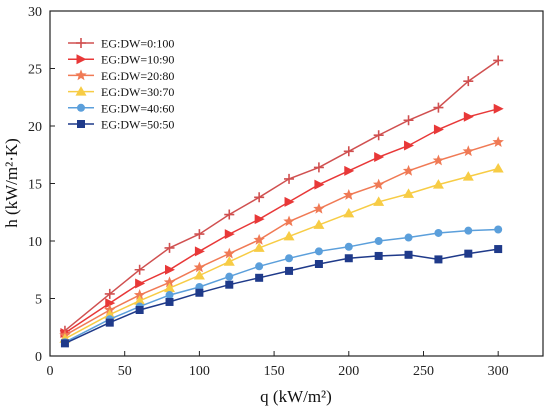  What do you see at coordinates (137, 76) in the screenshot?
I see `legend-label: EG:DW=20:80` at bounding box center [137, 76].